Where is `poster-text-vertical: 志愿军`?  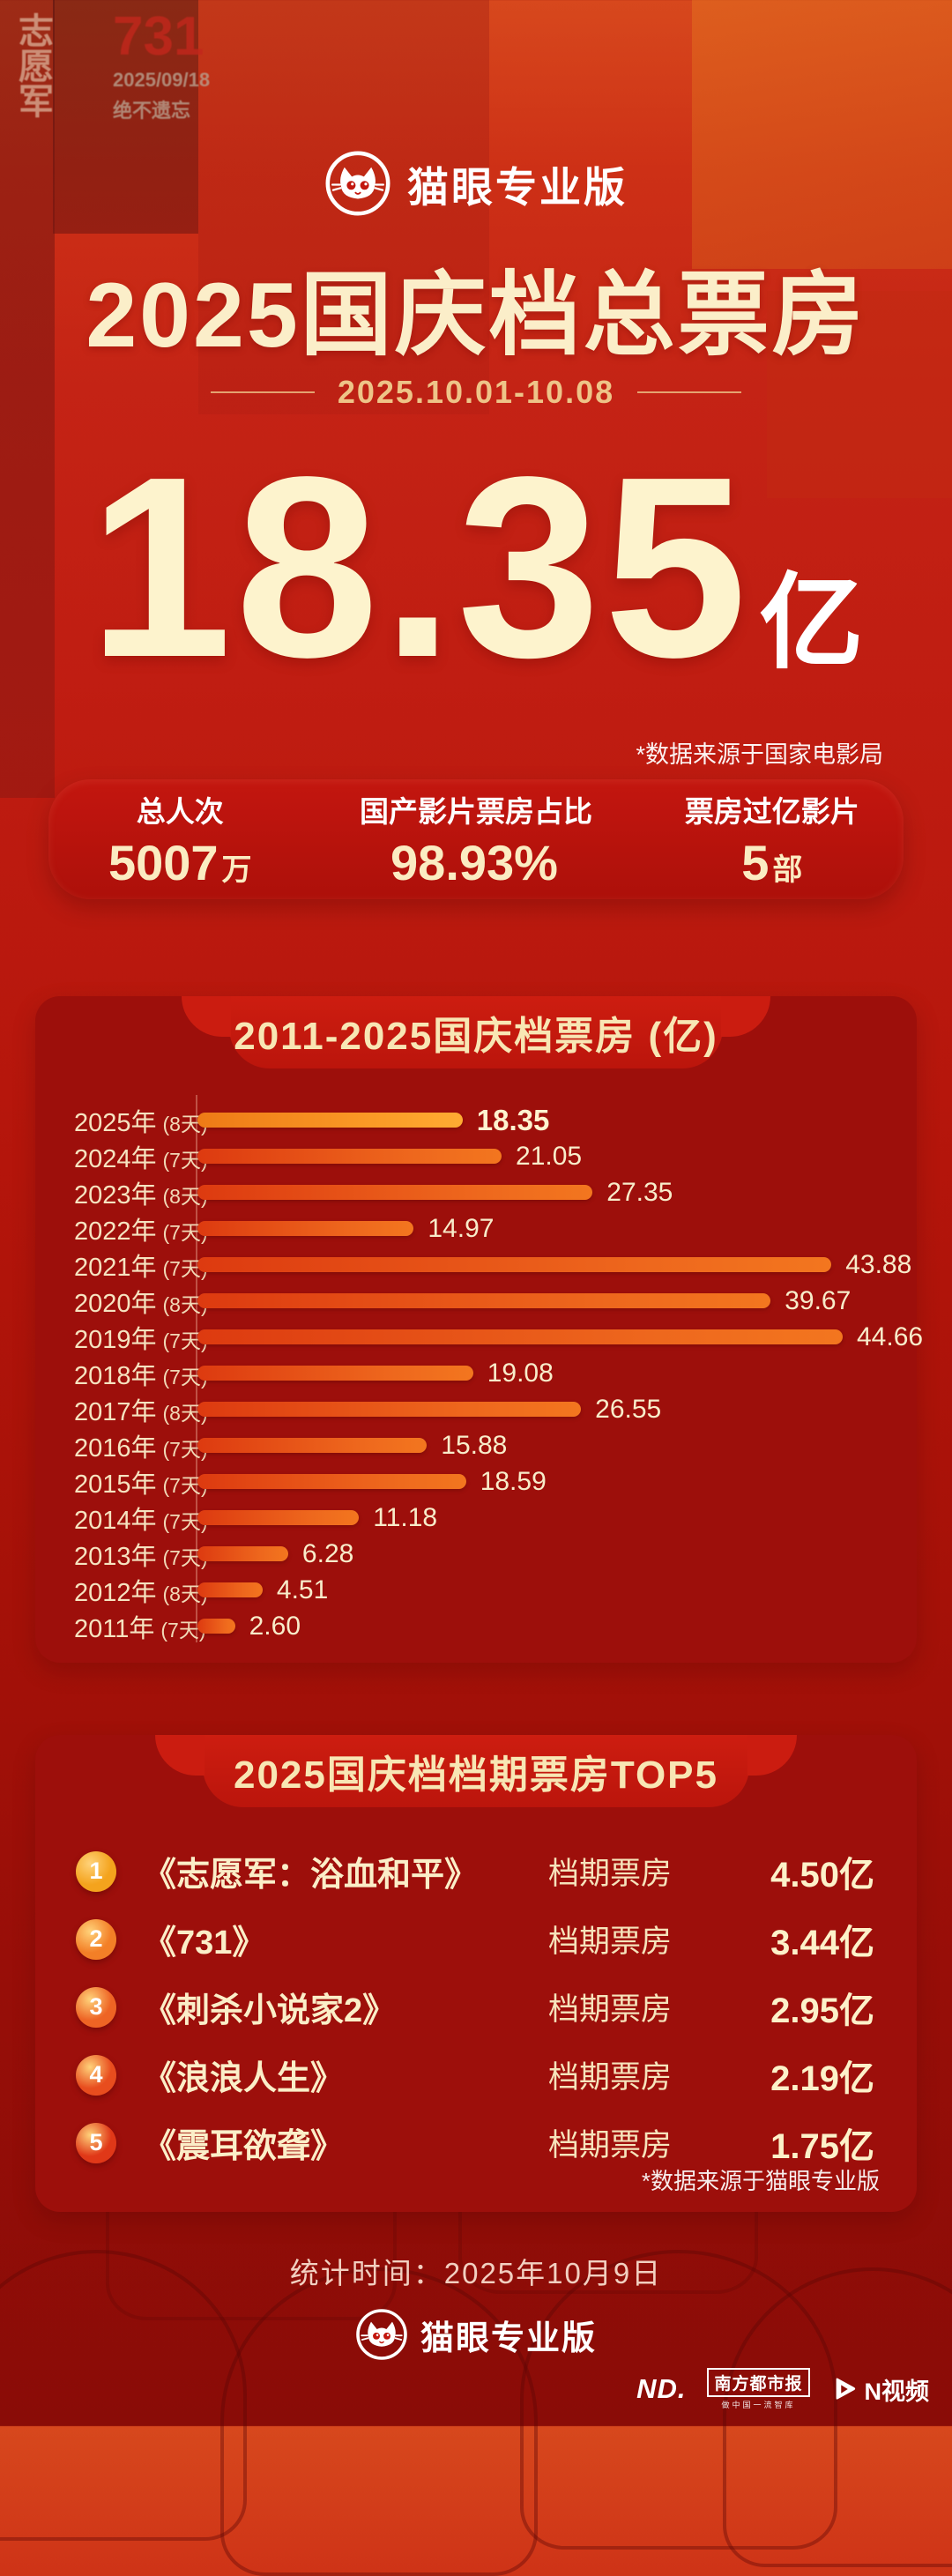
poster-text-vertical: 志愿军 is located at coordinates (32, 65).